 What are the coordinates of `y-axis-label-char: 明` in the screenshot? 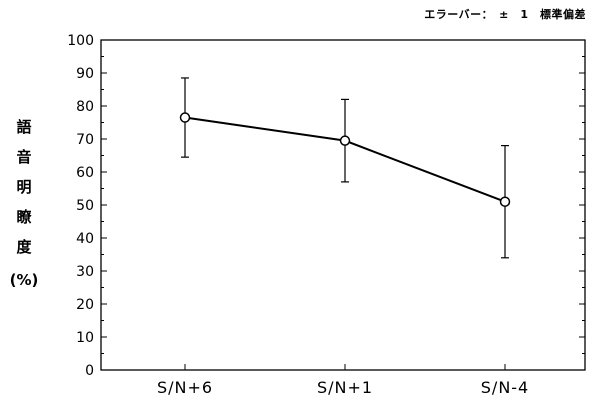 It's located at (24, 187).